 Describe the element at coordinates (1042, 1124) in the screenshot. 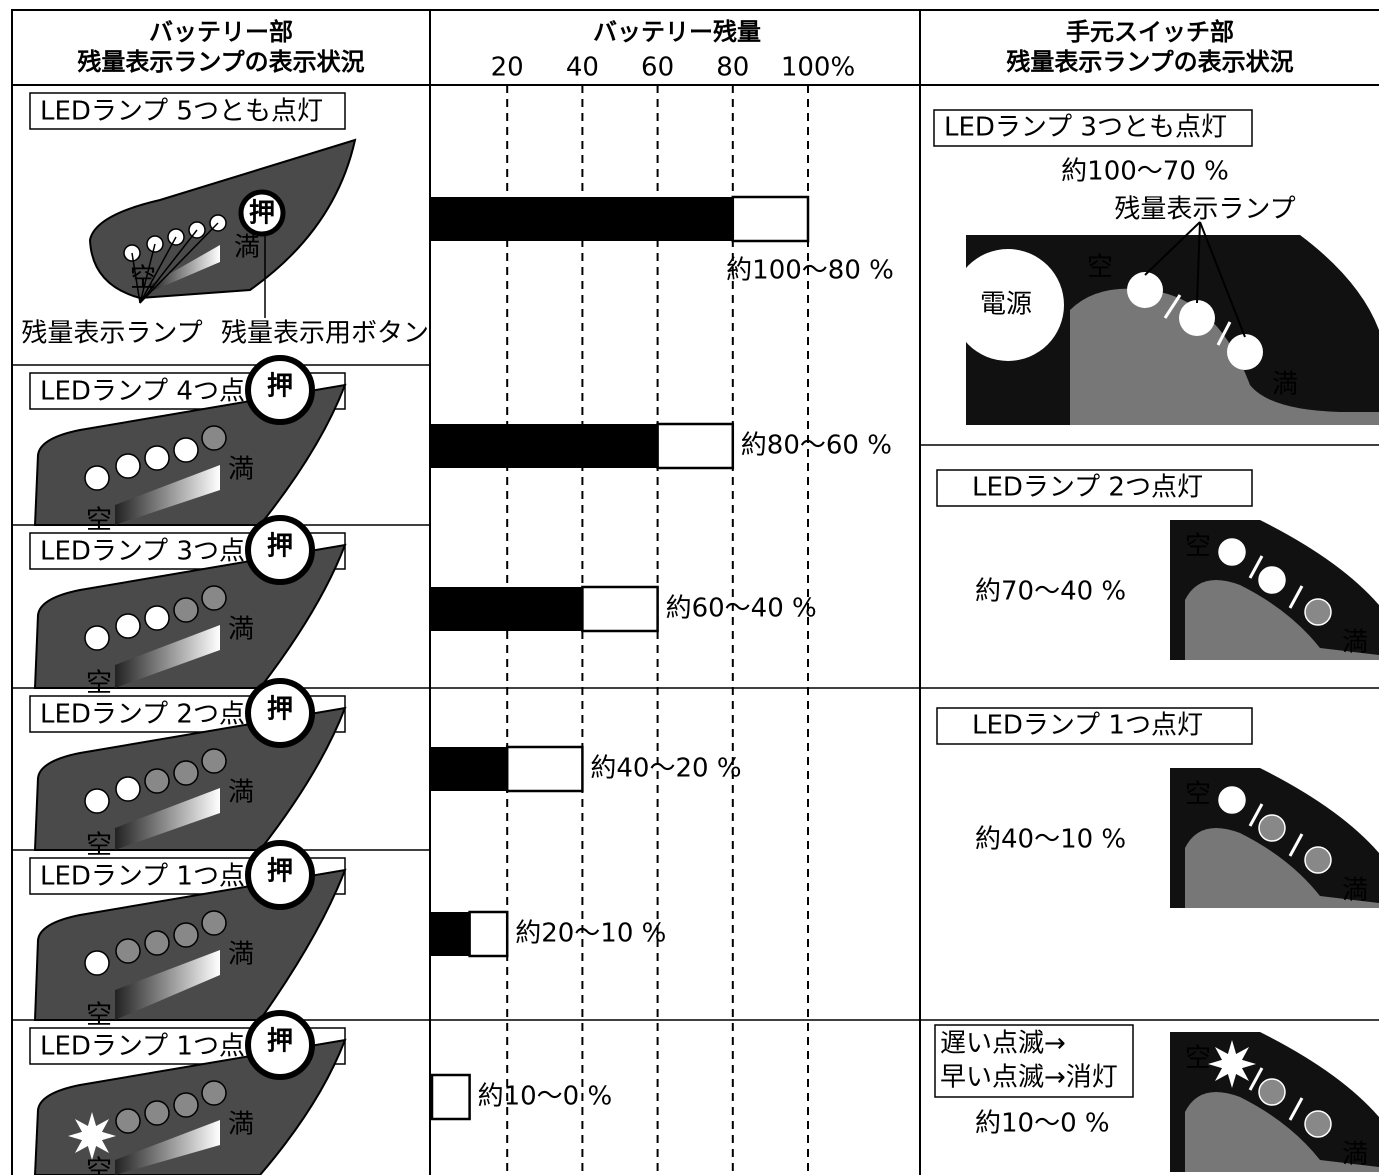

I see `range: 約10〜0 %` at that location.